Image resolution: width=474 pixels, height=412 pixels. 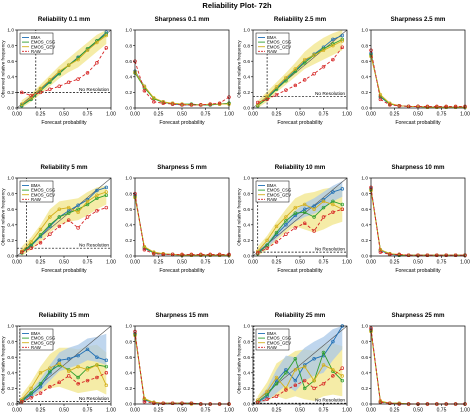 I want to click on legend-label: BMA, so click(x=35, y=37).